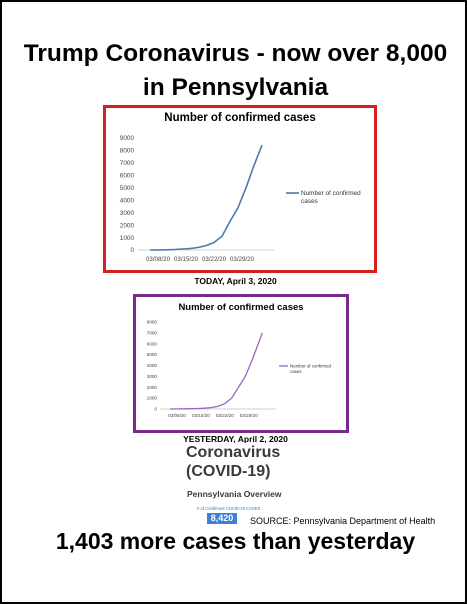 The height and width of the screenshot is (604, 467). Describe the element at coordinates (127, 138) in the screenshot. I see `y-tick-label: 9000` at that location.